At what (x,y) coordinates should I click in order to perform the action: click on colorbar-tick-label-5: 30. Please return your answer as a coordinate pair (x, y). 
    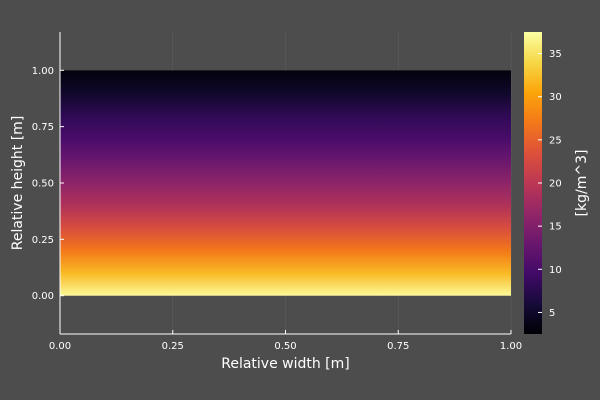
    Looking at the image, I should click on (555, 97).